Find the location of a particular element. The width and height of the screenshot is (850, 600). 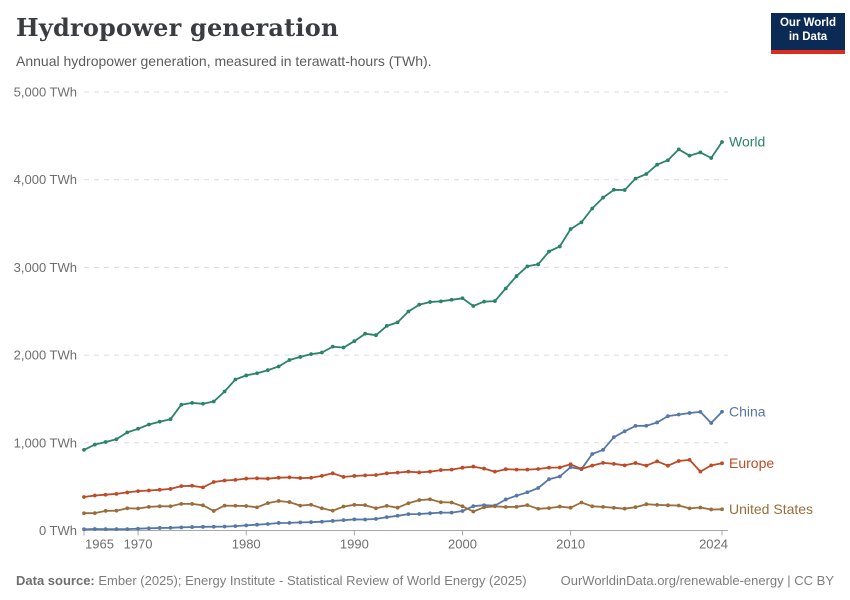

series-label-china: China is located at coordinates (747, 411).